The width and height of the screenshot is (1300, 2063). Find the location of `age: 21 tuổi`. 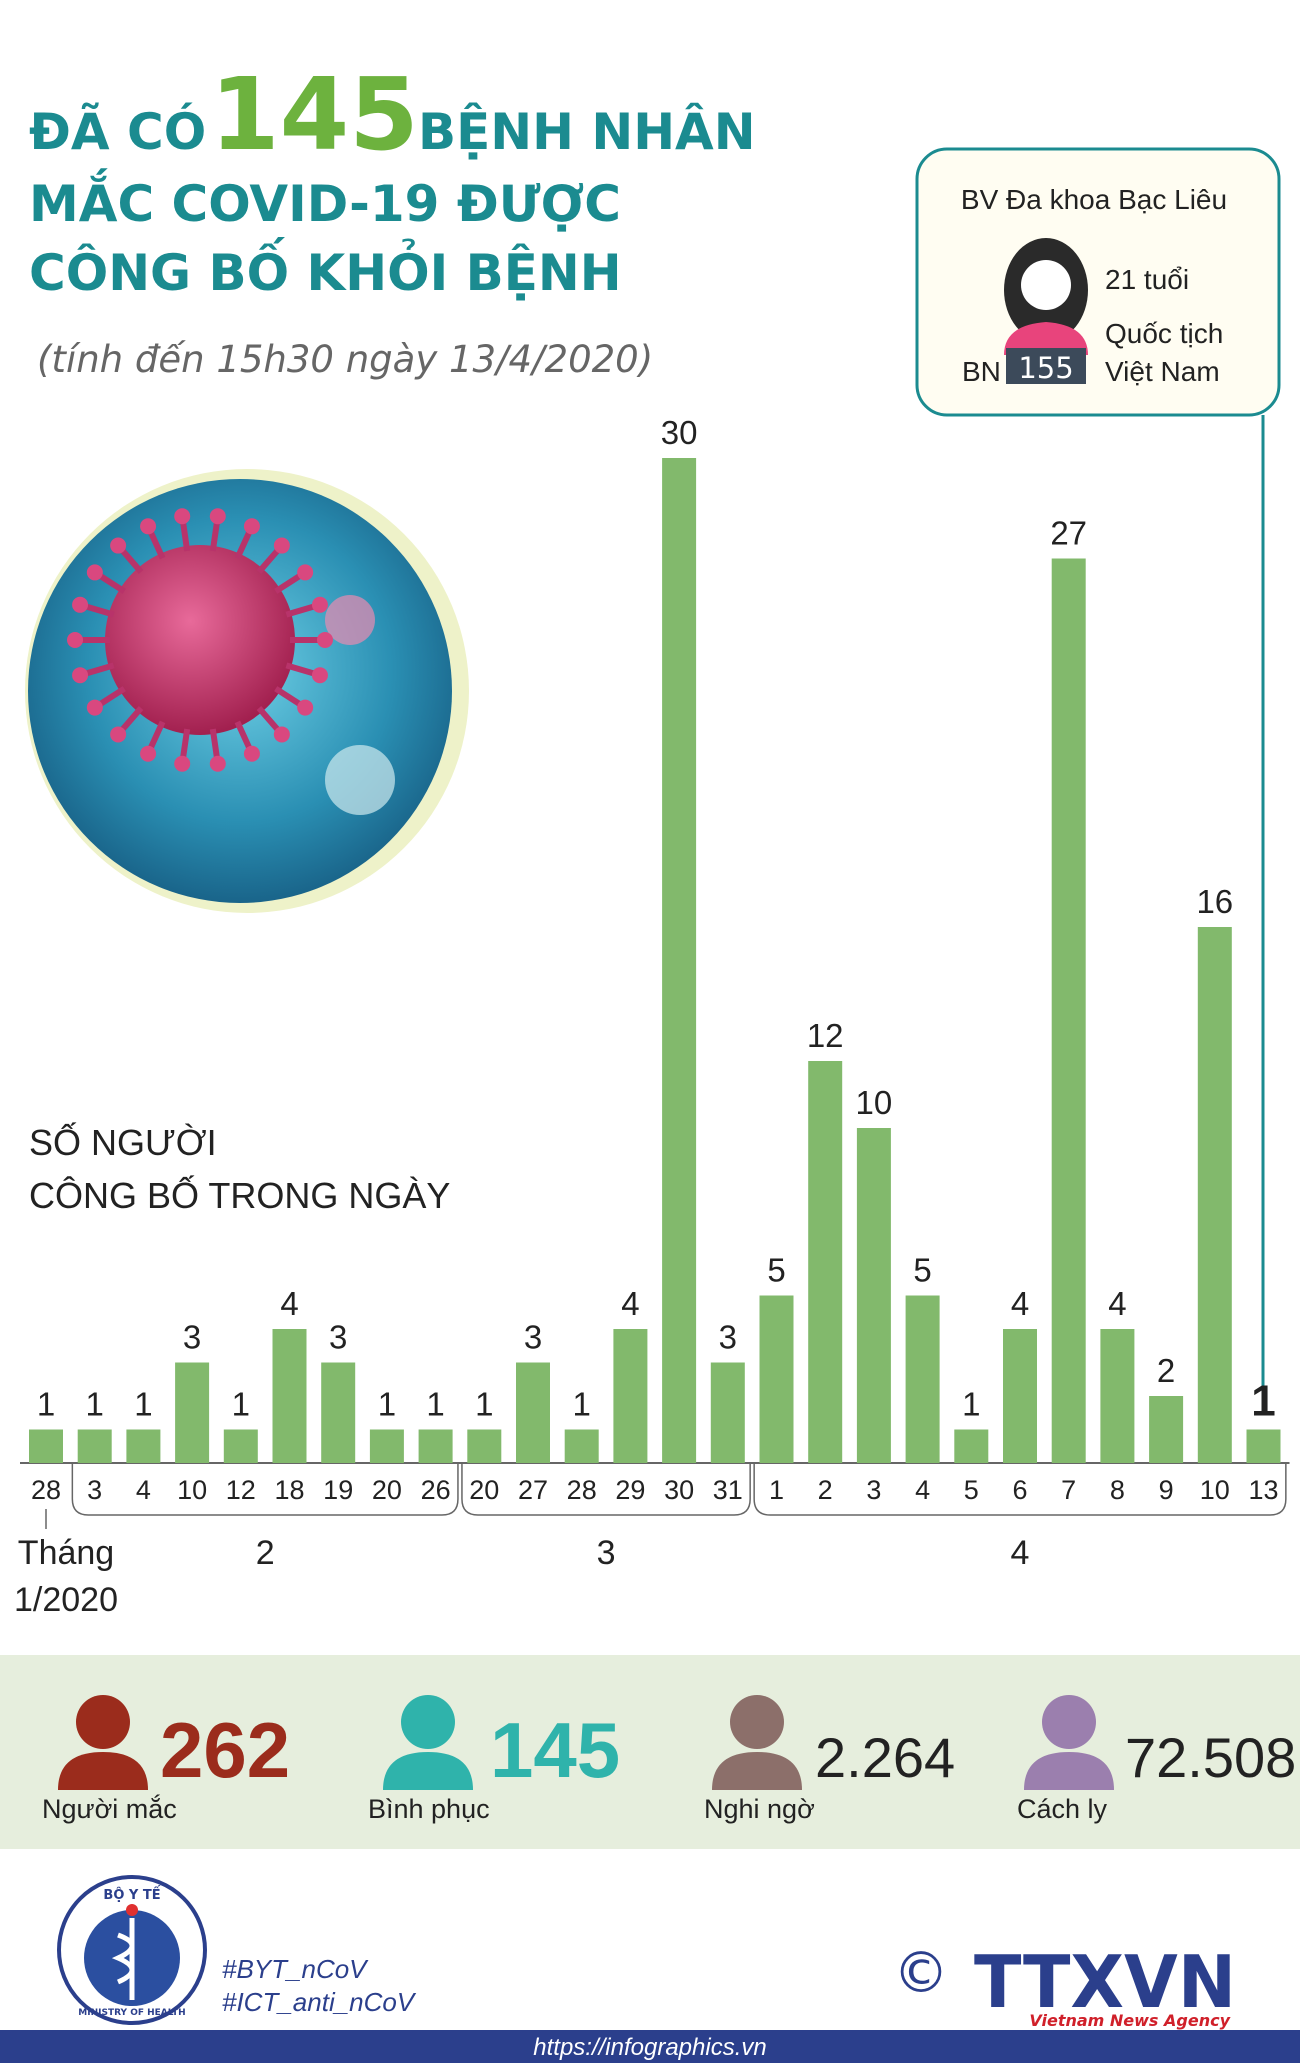

age: 21 tuổi is located at coordinates (1147, 279).